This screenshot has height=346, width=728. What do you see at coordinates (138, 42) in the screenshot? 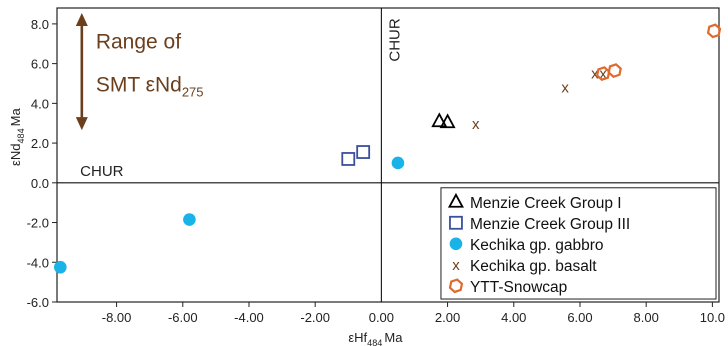
I see `range-label-line1: Range of` at bounding box center [138, 42].